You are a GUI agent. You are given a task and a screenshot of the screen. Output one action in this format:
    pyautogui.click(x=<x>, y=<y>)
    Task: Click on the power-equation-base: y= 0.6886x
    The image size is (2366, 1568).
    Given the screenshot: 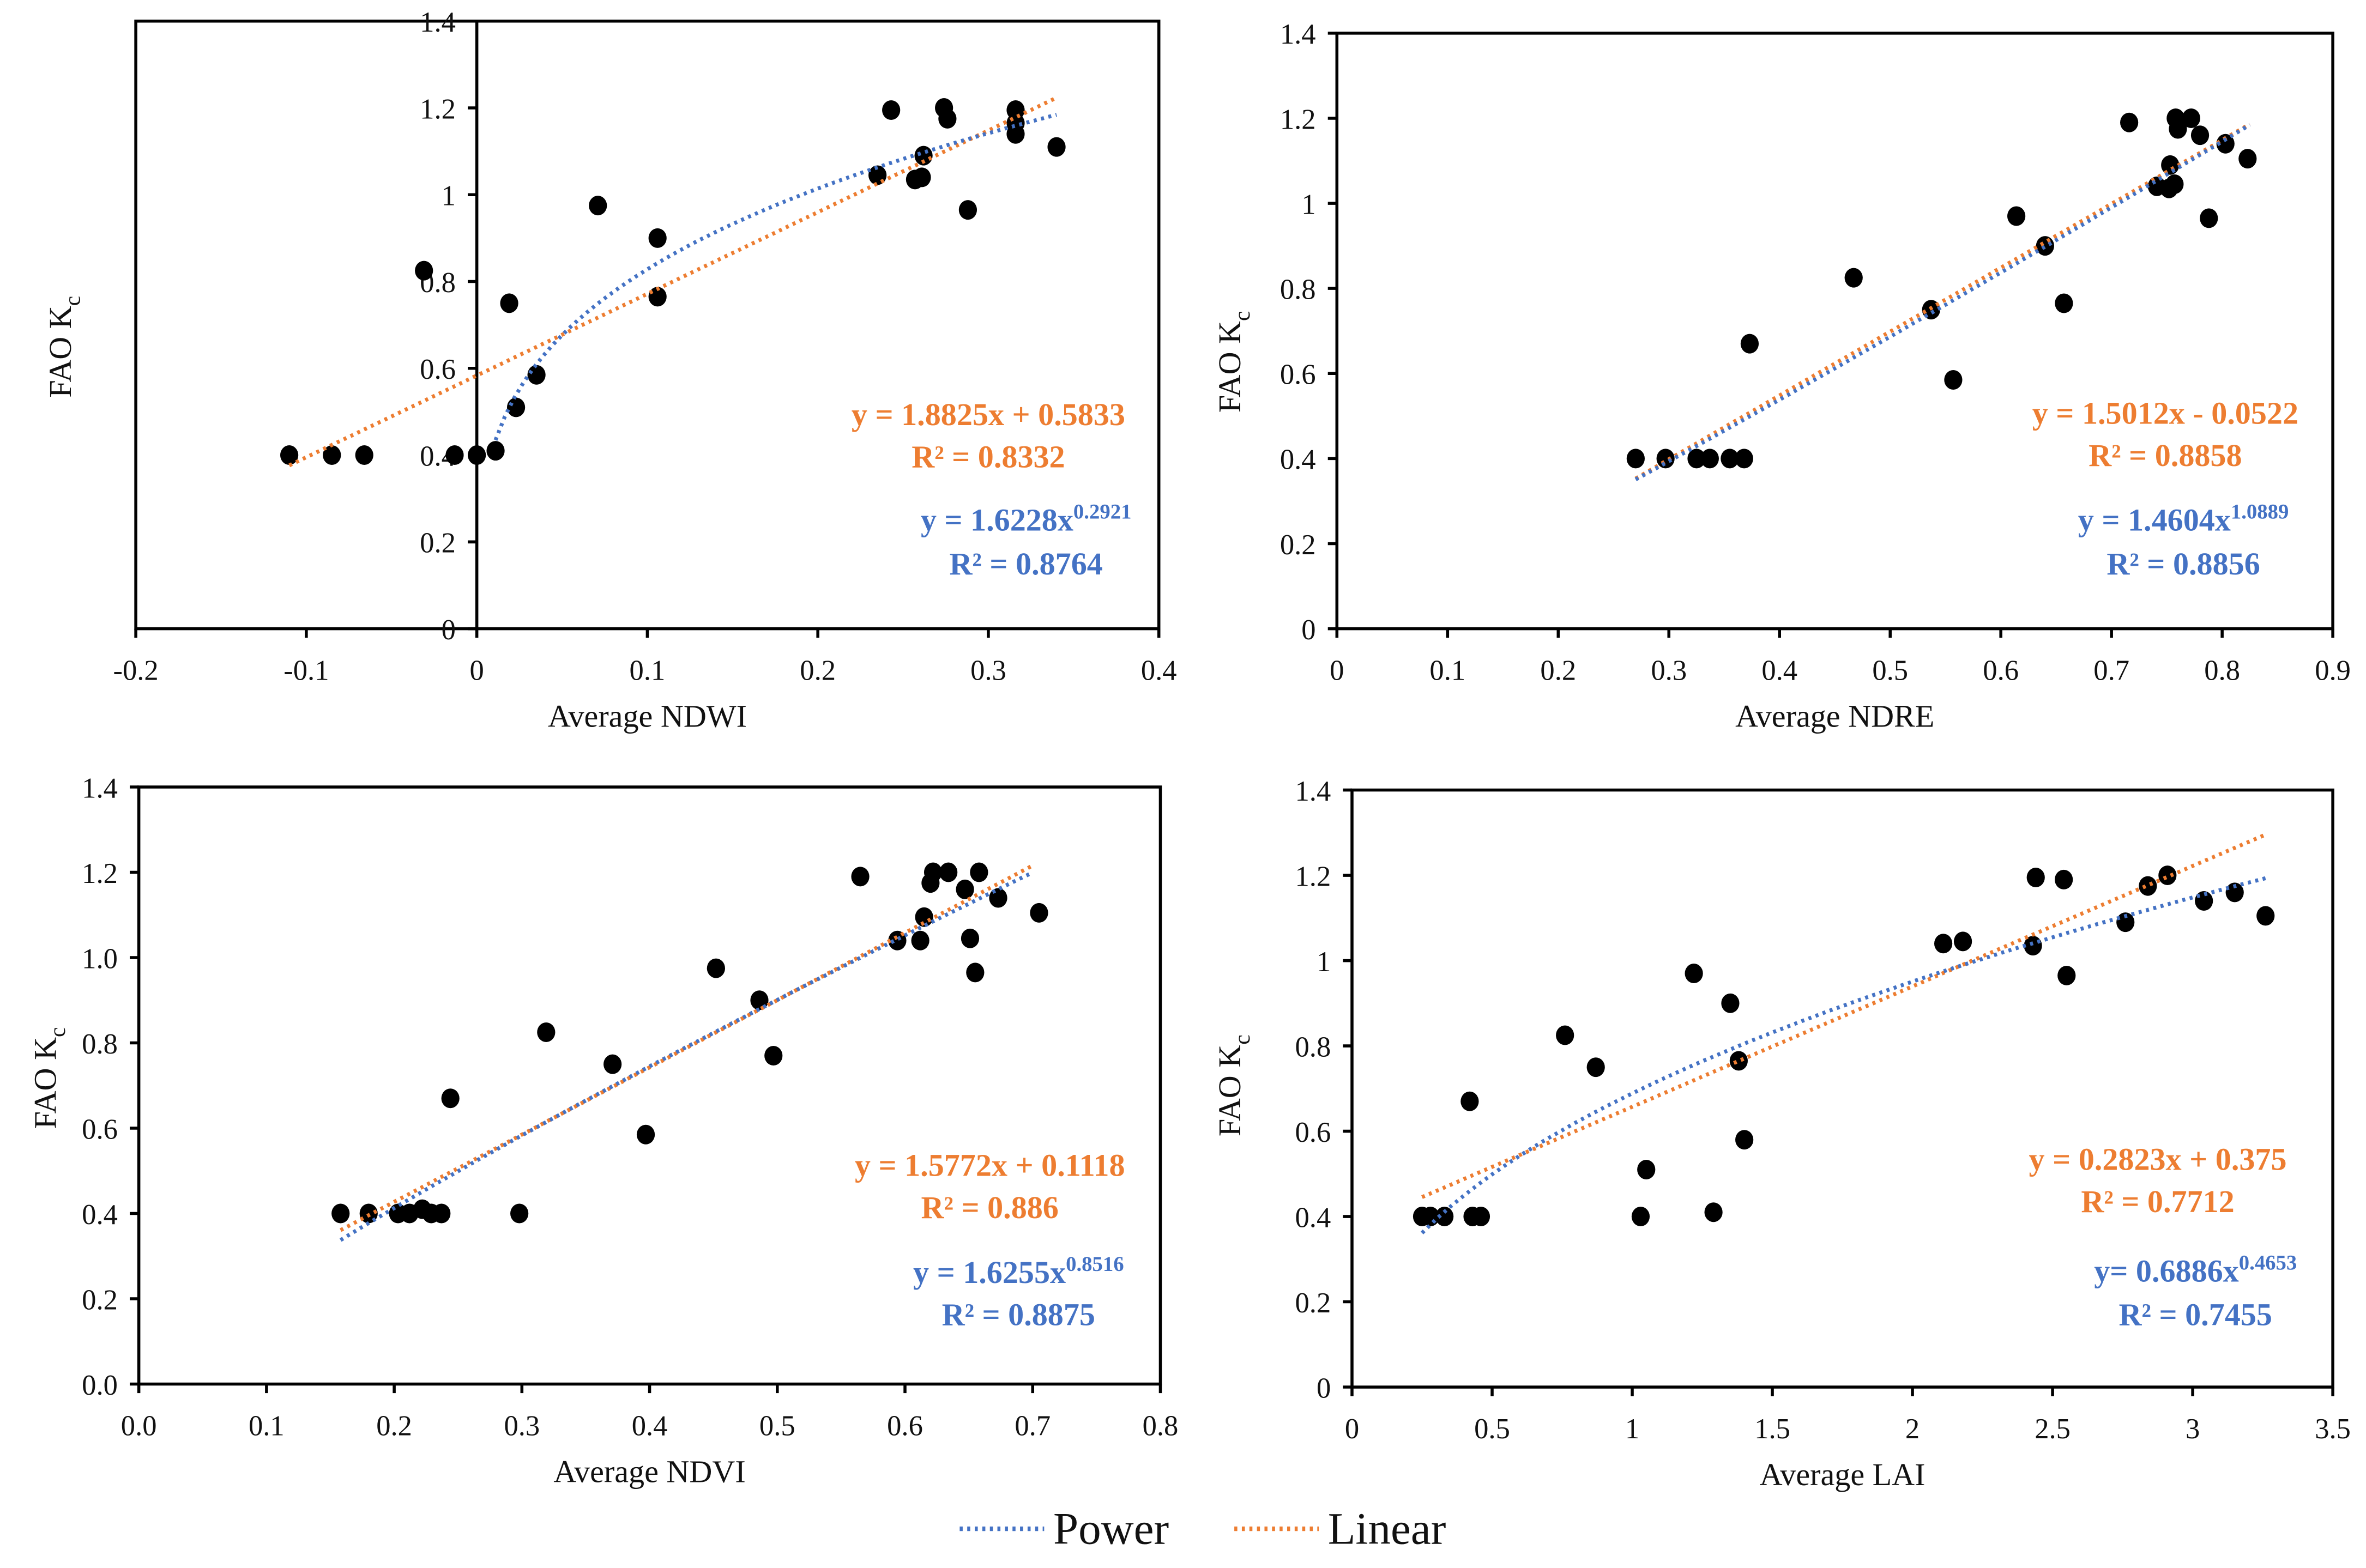 What is the action you would take?
    pyautogui.click(x=2166, y=1270)
    